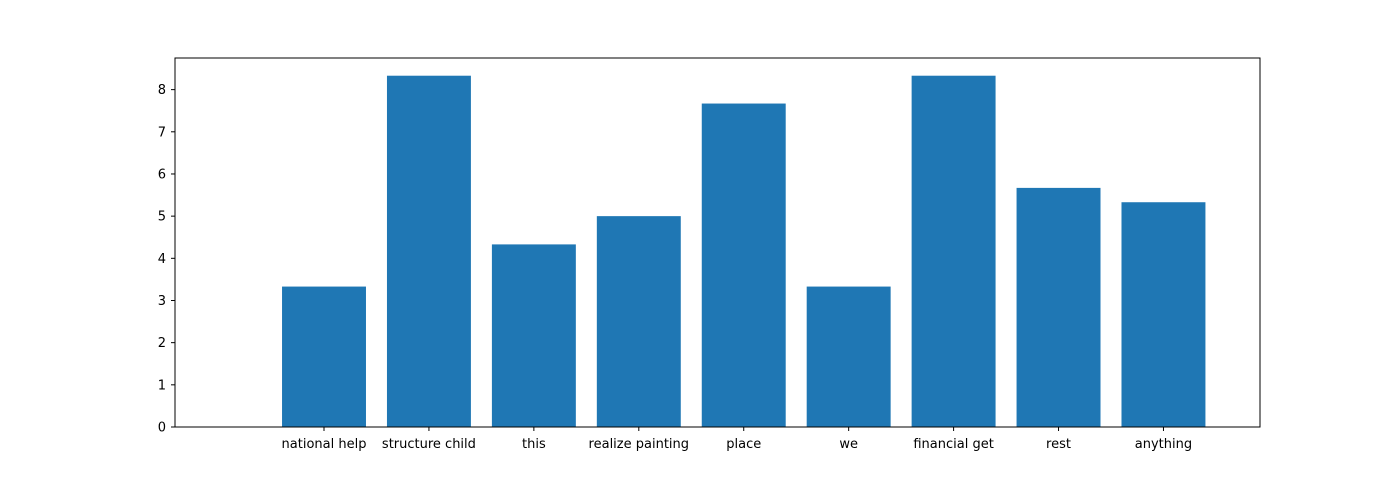  I want to click on x-tick-label: rest, so click(1058, 444).